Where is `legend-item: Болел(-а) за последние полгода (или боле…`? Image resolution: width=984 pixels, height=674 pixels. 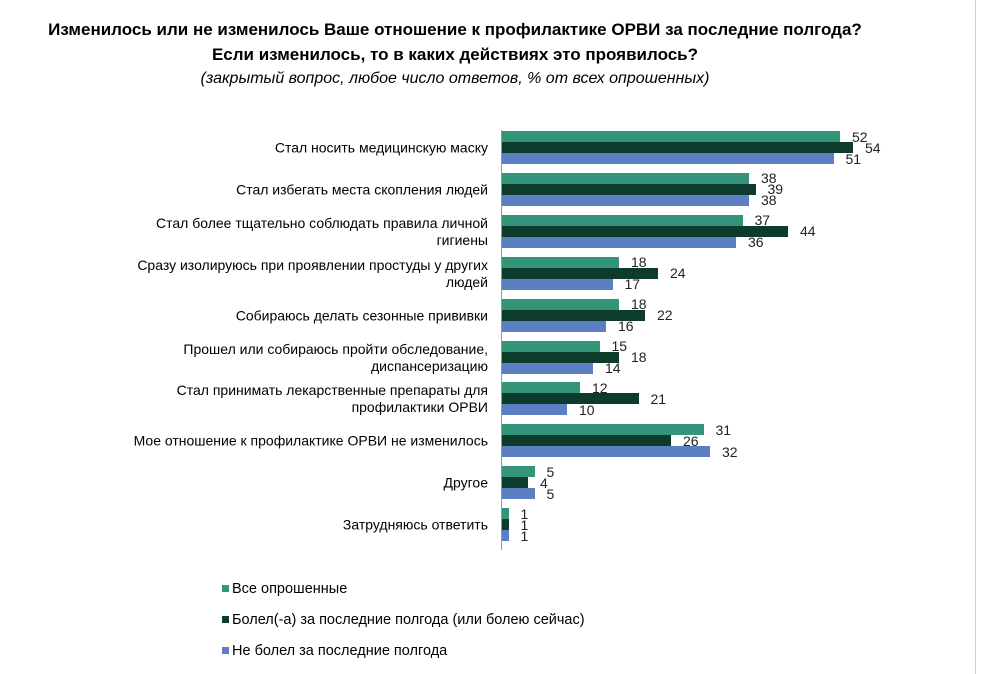 legend-item: Болел(-а) за последние полгода (или боле… is located at coordinates (403, 620).